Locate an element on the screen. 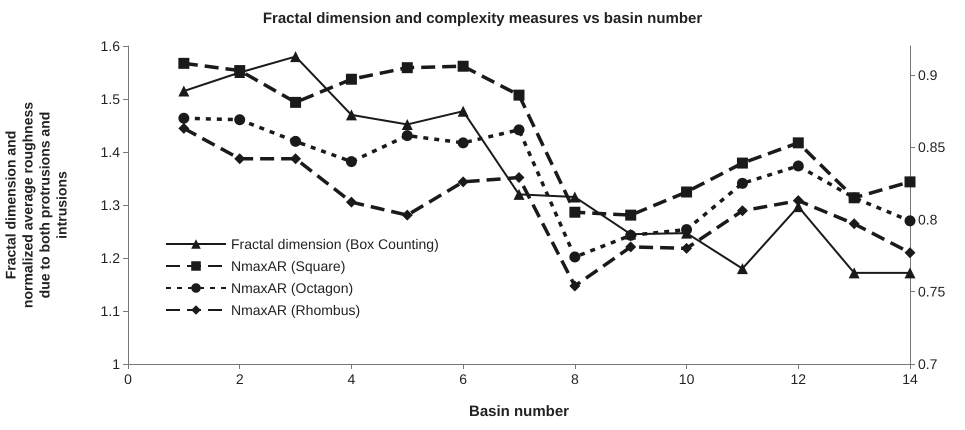 Image resolution: width=965 pixels, height=430 pixels. x-tick-label: 10 is located at coordinates (686, 379).